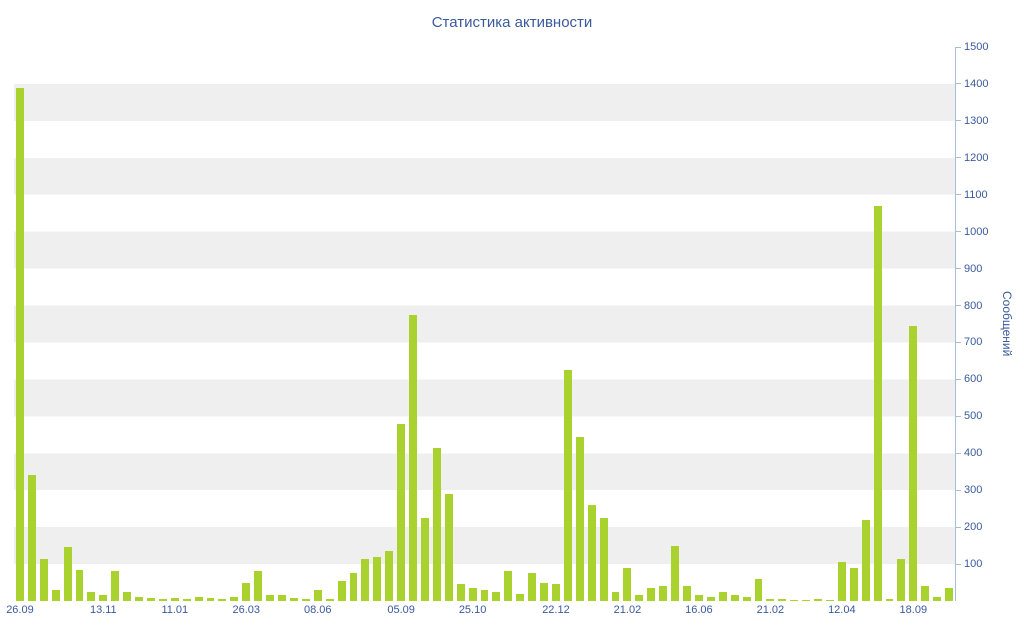 Image resolution: width=1024 pixels, height=640 pixels. What do you see at coordinates (973, 453) in the screenshot?
I see `y-tick-label: 400` at bounding box center [973, 453].